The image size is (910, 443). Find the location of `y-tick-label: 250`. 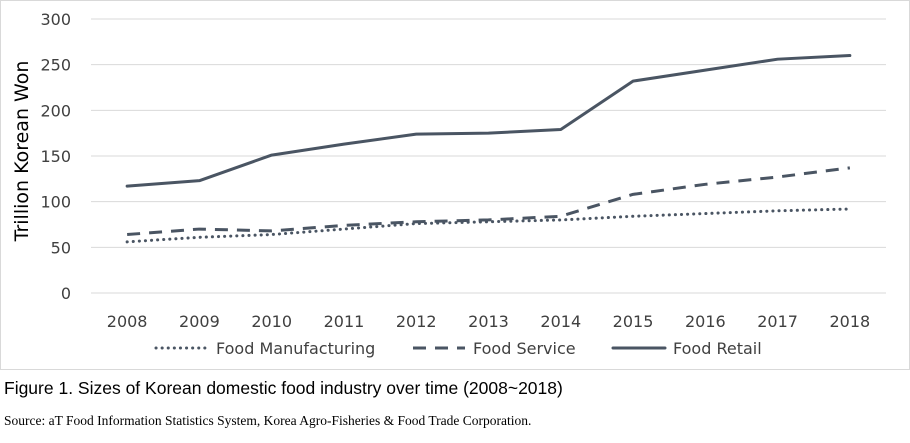

y-tick-label: 250 is located at coordinates (55, 65).